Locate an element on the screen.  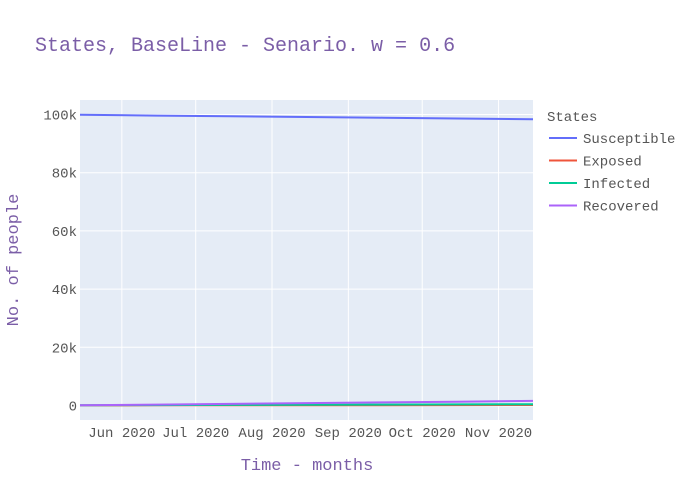
x-tick-label-5: Nov 2020 is located at coordinates (498, 434).